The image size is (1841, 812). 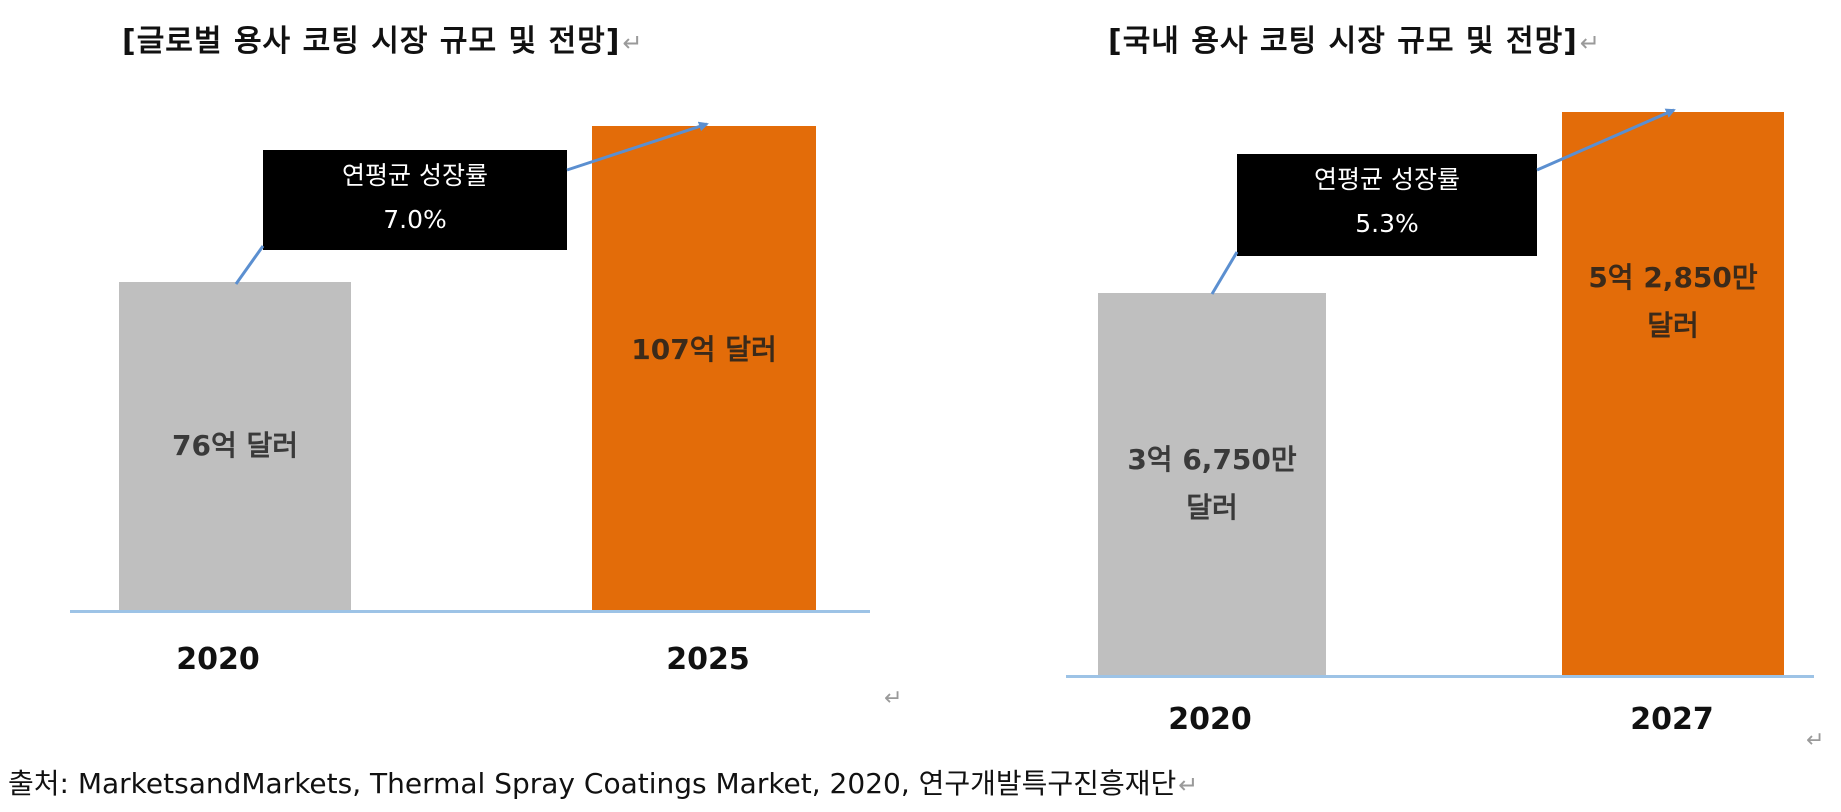 I want to click on paragraph-mark-left: ↵, so click(x=893, y=698).